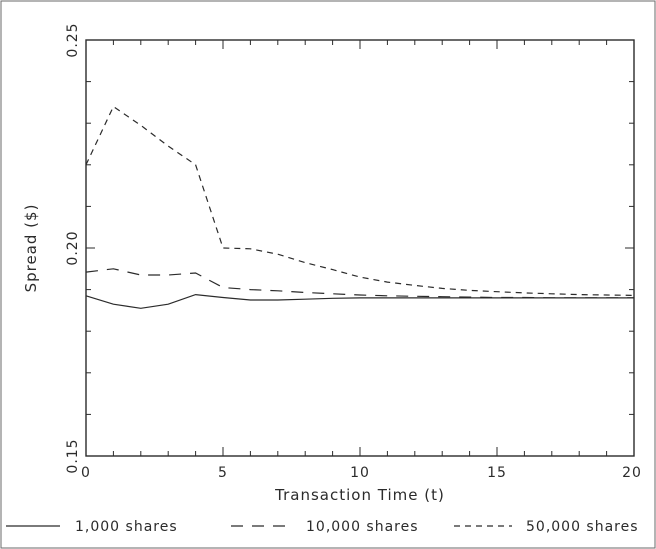 The height and width of the screenshot is (549, 656). What do you see at coordinates (359, 301) in the screenshot?
I see `series-line-1-000-shares` at bounding box center [359, 301].